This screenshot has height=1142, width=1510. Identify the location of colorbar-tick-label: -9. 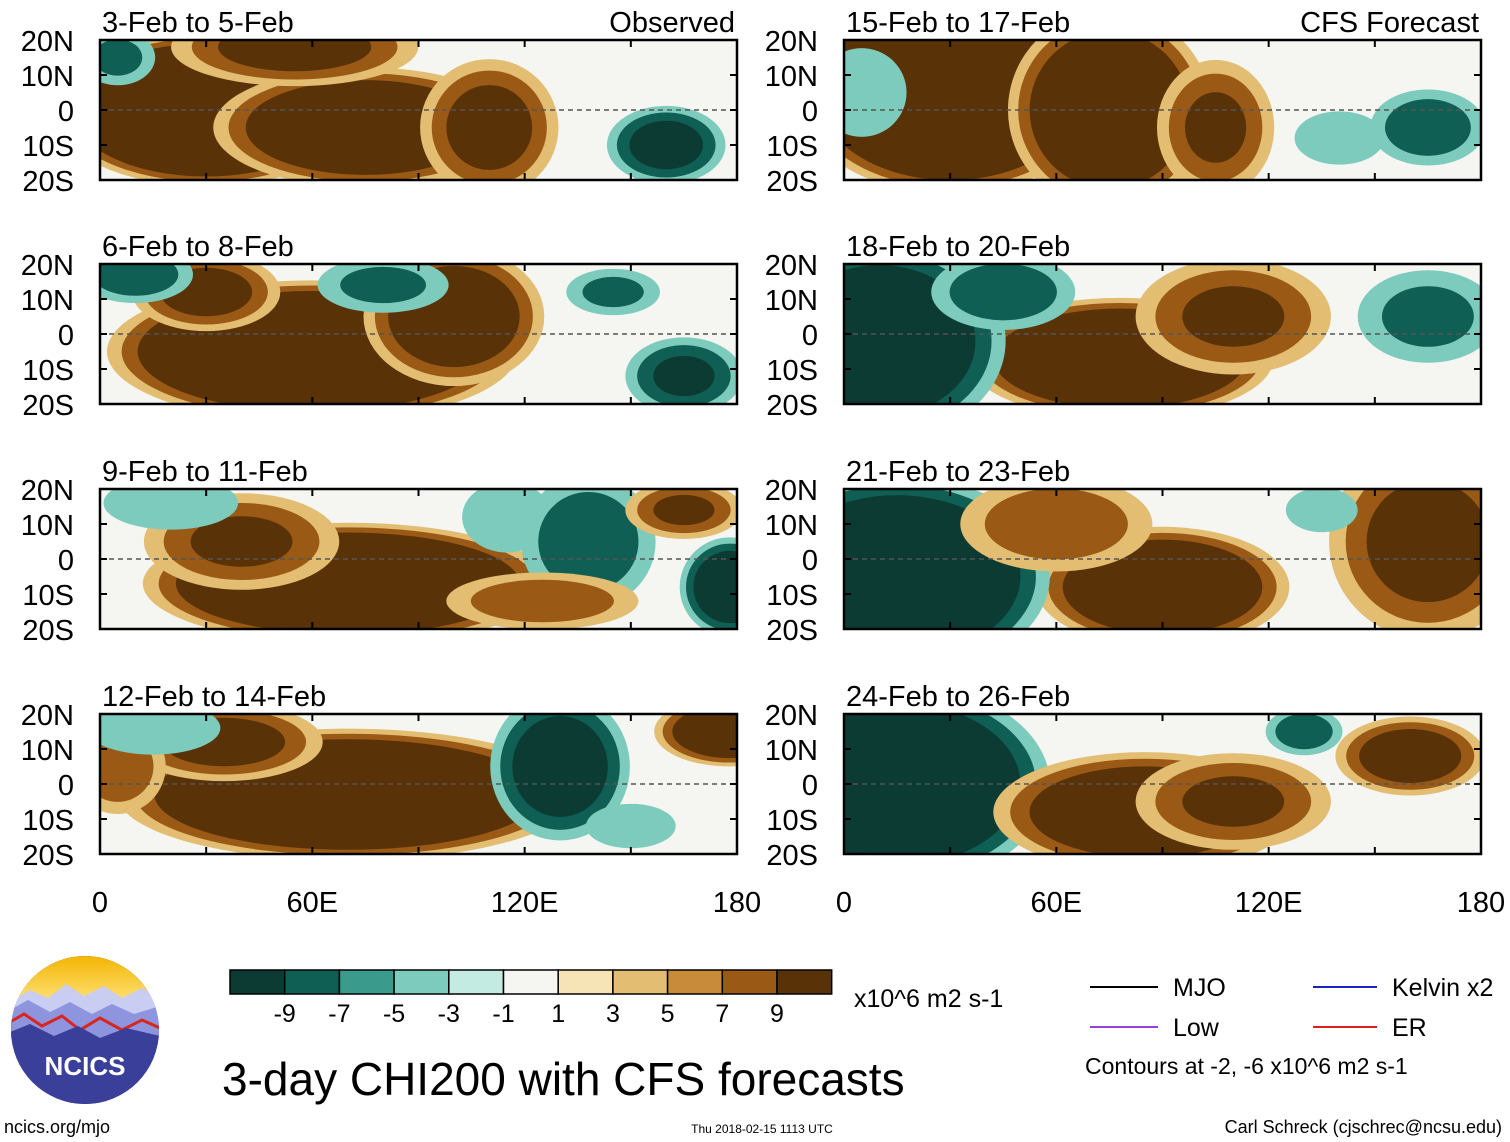
(285, 1014).